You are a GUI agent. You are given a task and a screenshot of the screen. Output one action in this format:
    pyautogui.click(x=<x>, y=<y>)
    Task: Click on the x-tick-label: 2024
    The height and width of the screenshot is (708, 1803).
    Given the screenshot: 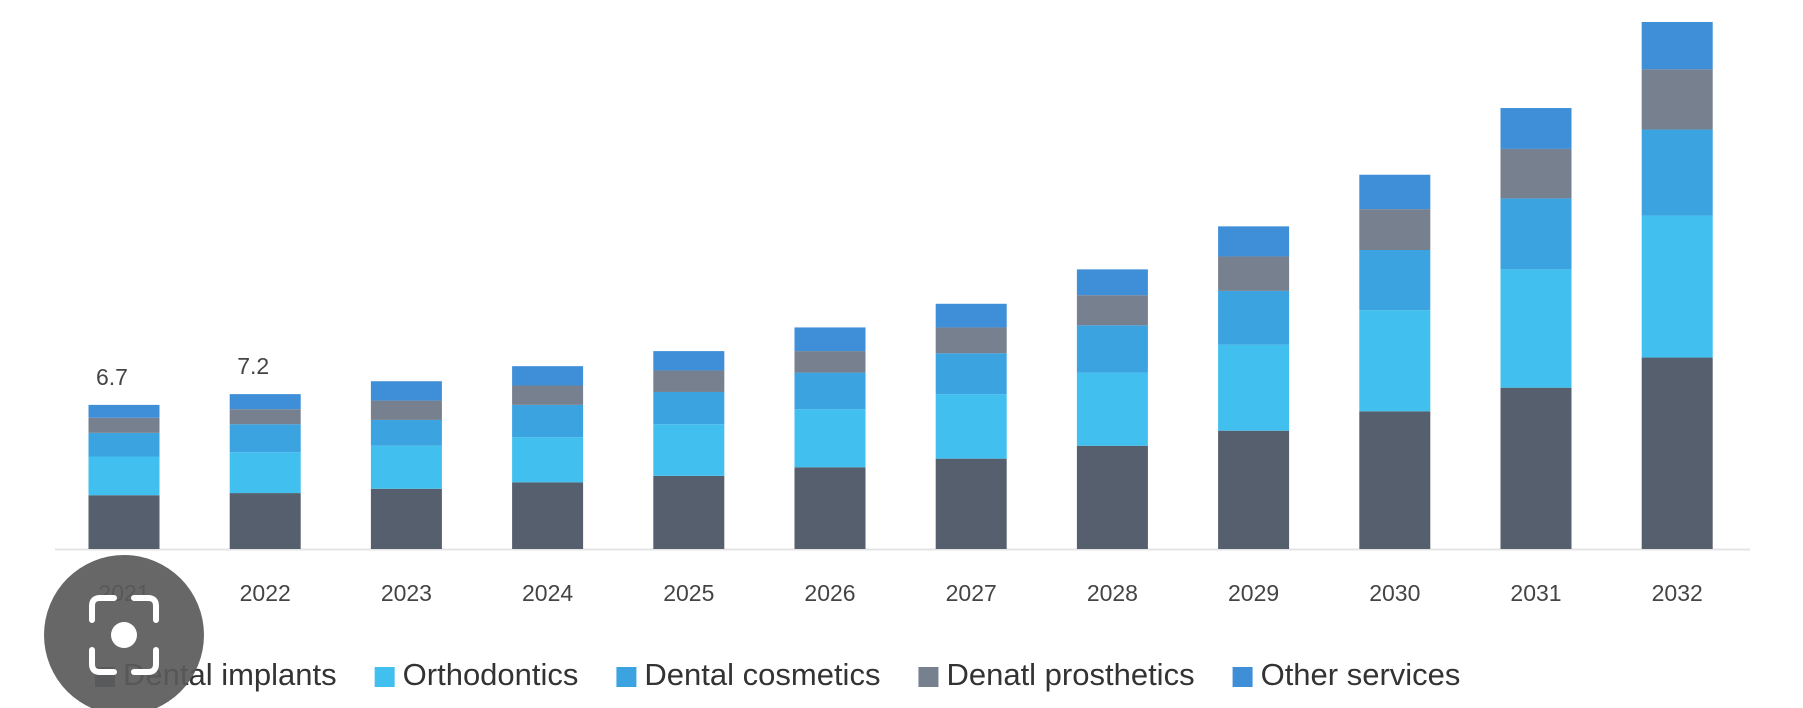 What is the action you would take?
    pyautogui.click(x=547, y=593)
    